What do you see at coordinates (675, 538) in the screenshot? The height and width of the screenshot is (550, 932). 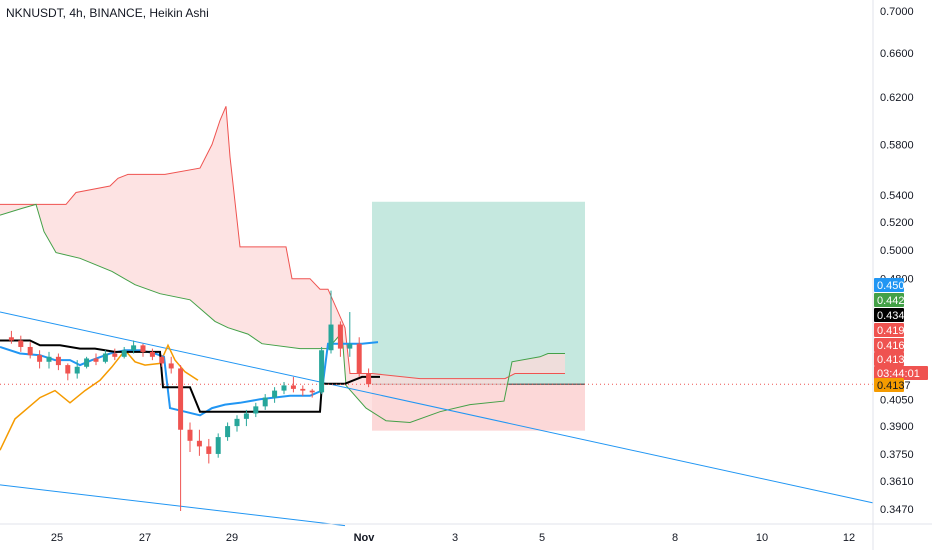 I see `x-tick-label: 8` at bounding box center [675, 538].